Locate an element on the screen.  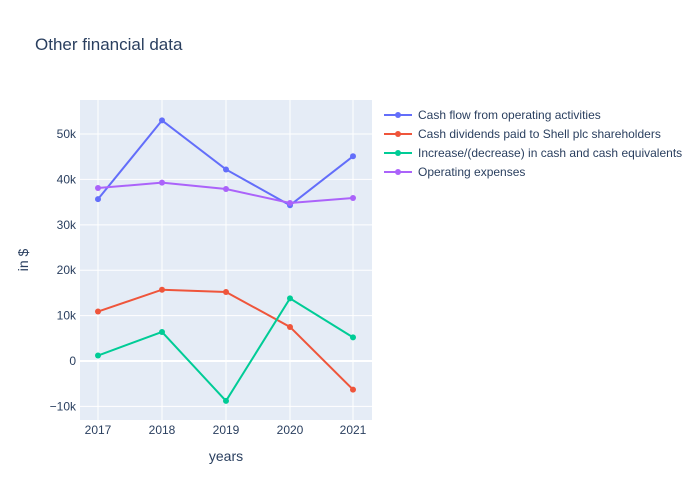
x-tick-label: 2018 is located at coordinates (162, 430).